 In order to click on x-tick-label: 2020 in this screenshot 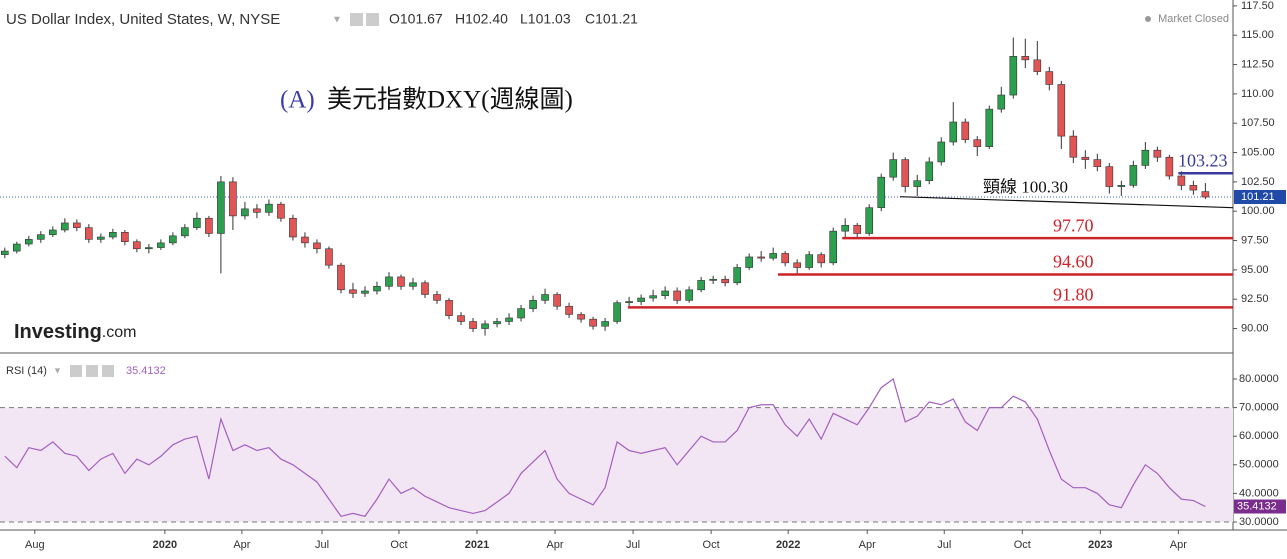, I will do `click(165, 545)`.